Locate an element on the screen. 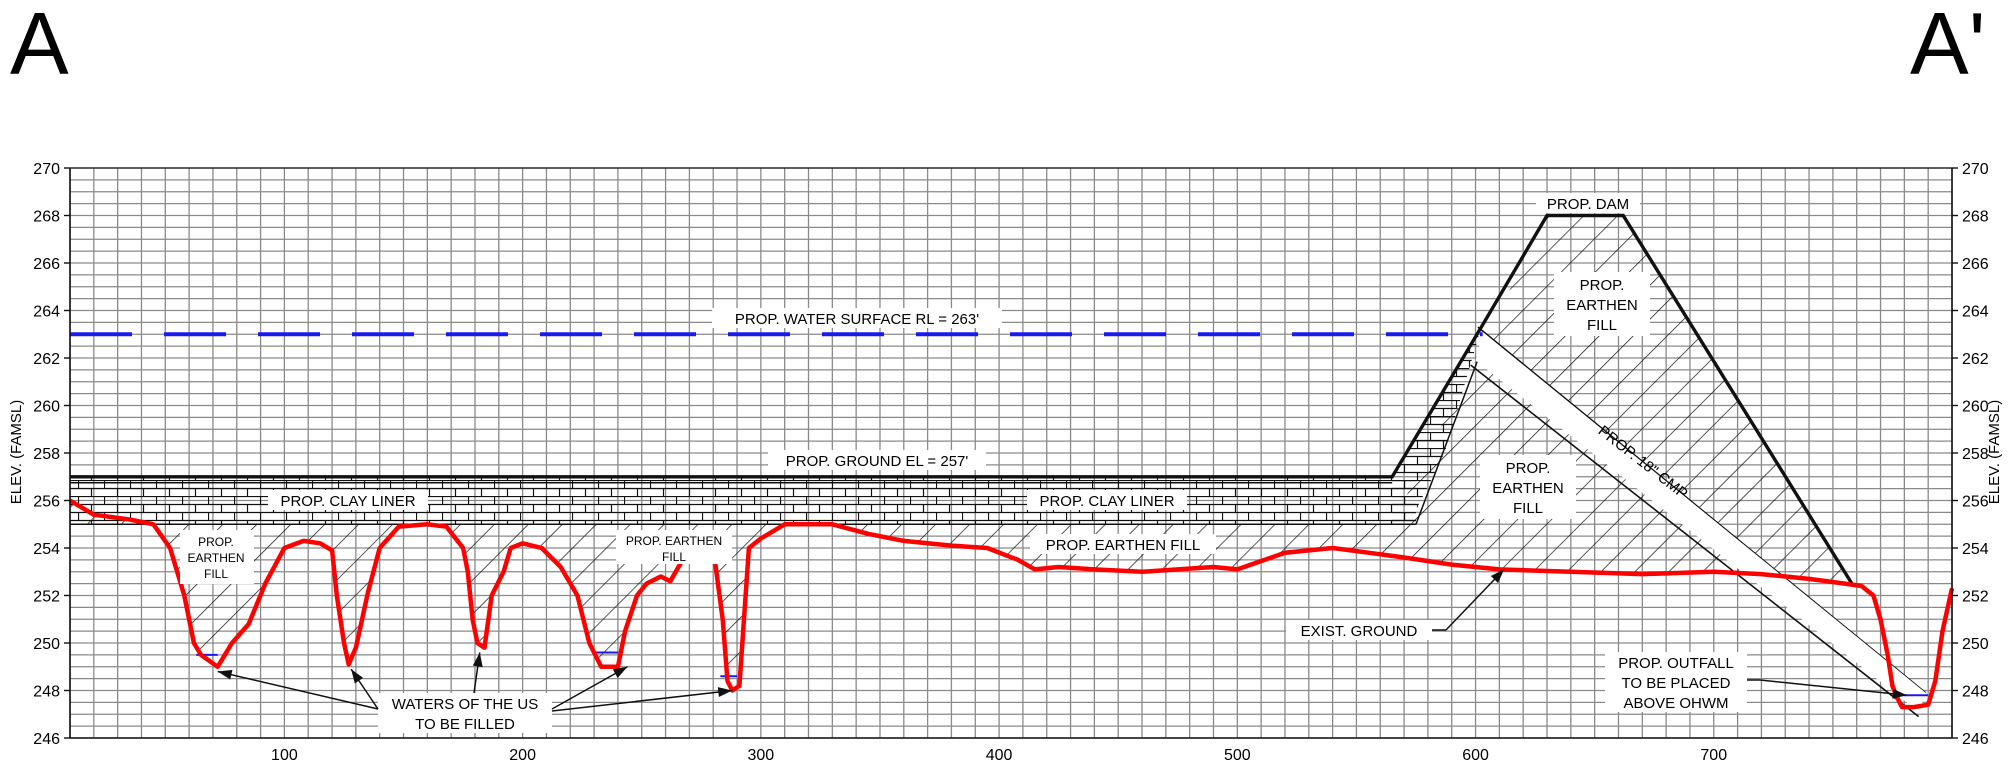 The image size is (2011, 762). waters-label-2: TO BE FILLED is located at coordinates (465, 724).